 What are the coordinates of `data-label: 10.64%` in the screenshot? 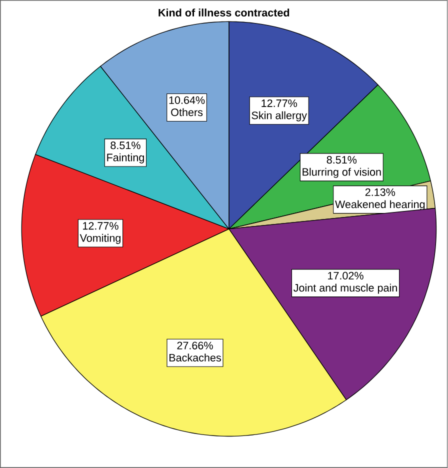 It's located at (187, 100).